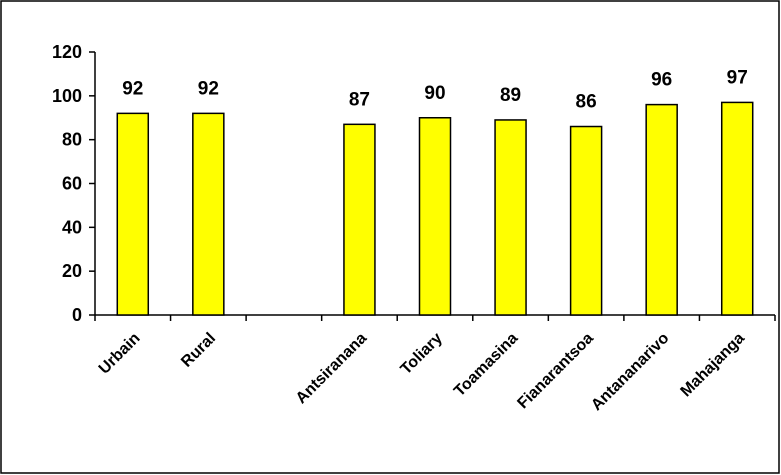 This screenshot has width=781, height=475. Describe the element at coordinates (434, 93) in the screenshot. I see `data-label: 90` at that location.